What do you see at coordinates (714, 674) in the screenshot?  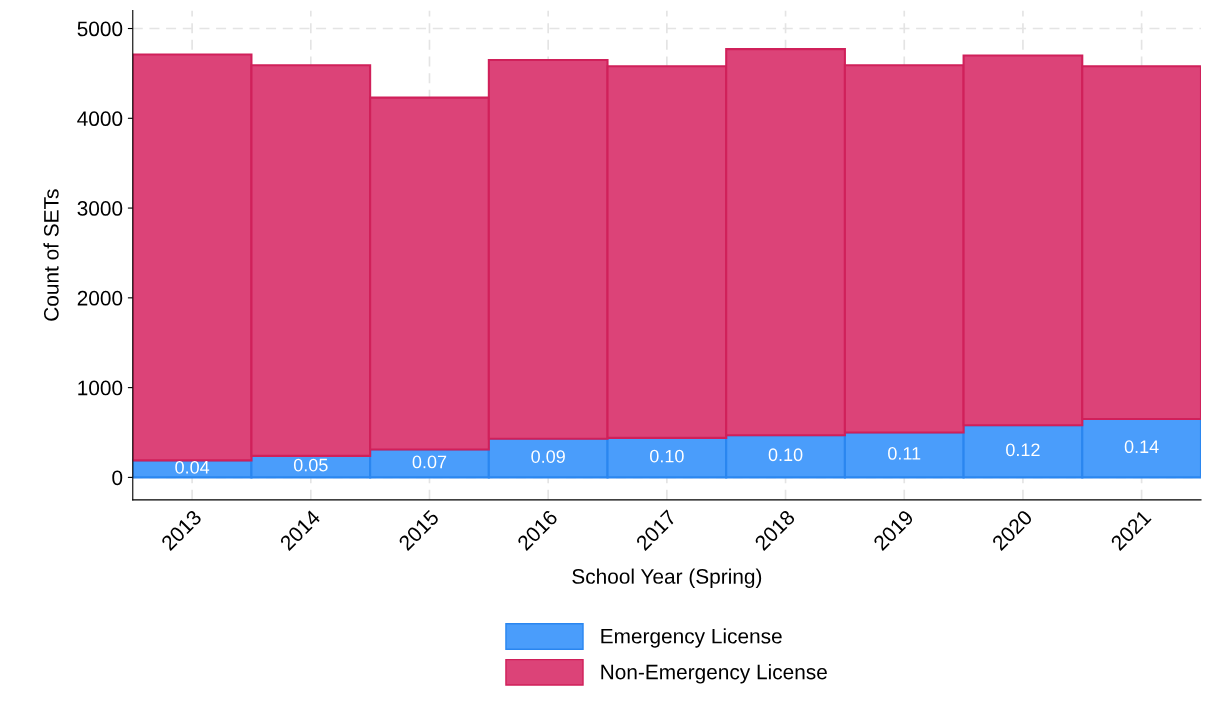 I see `legend-label: Non-Emergency License` at bounding box center [714, 674].